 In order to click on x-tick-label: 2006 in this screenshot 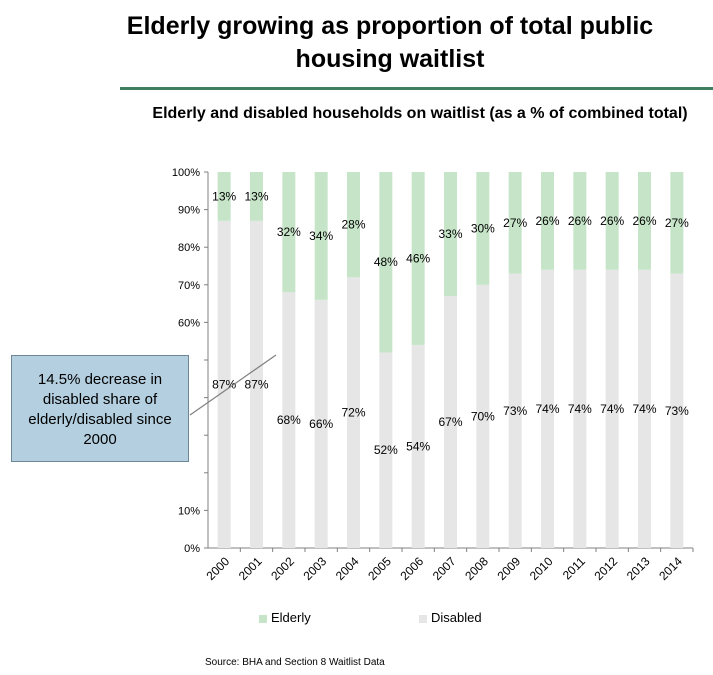, I will do `click(412, 568)`.